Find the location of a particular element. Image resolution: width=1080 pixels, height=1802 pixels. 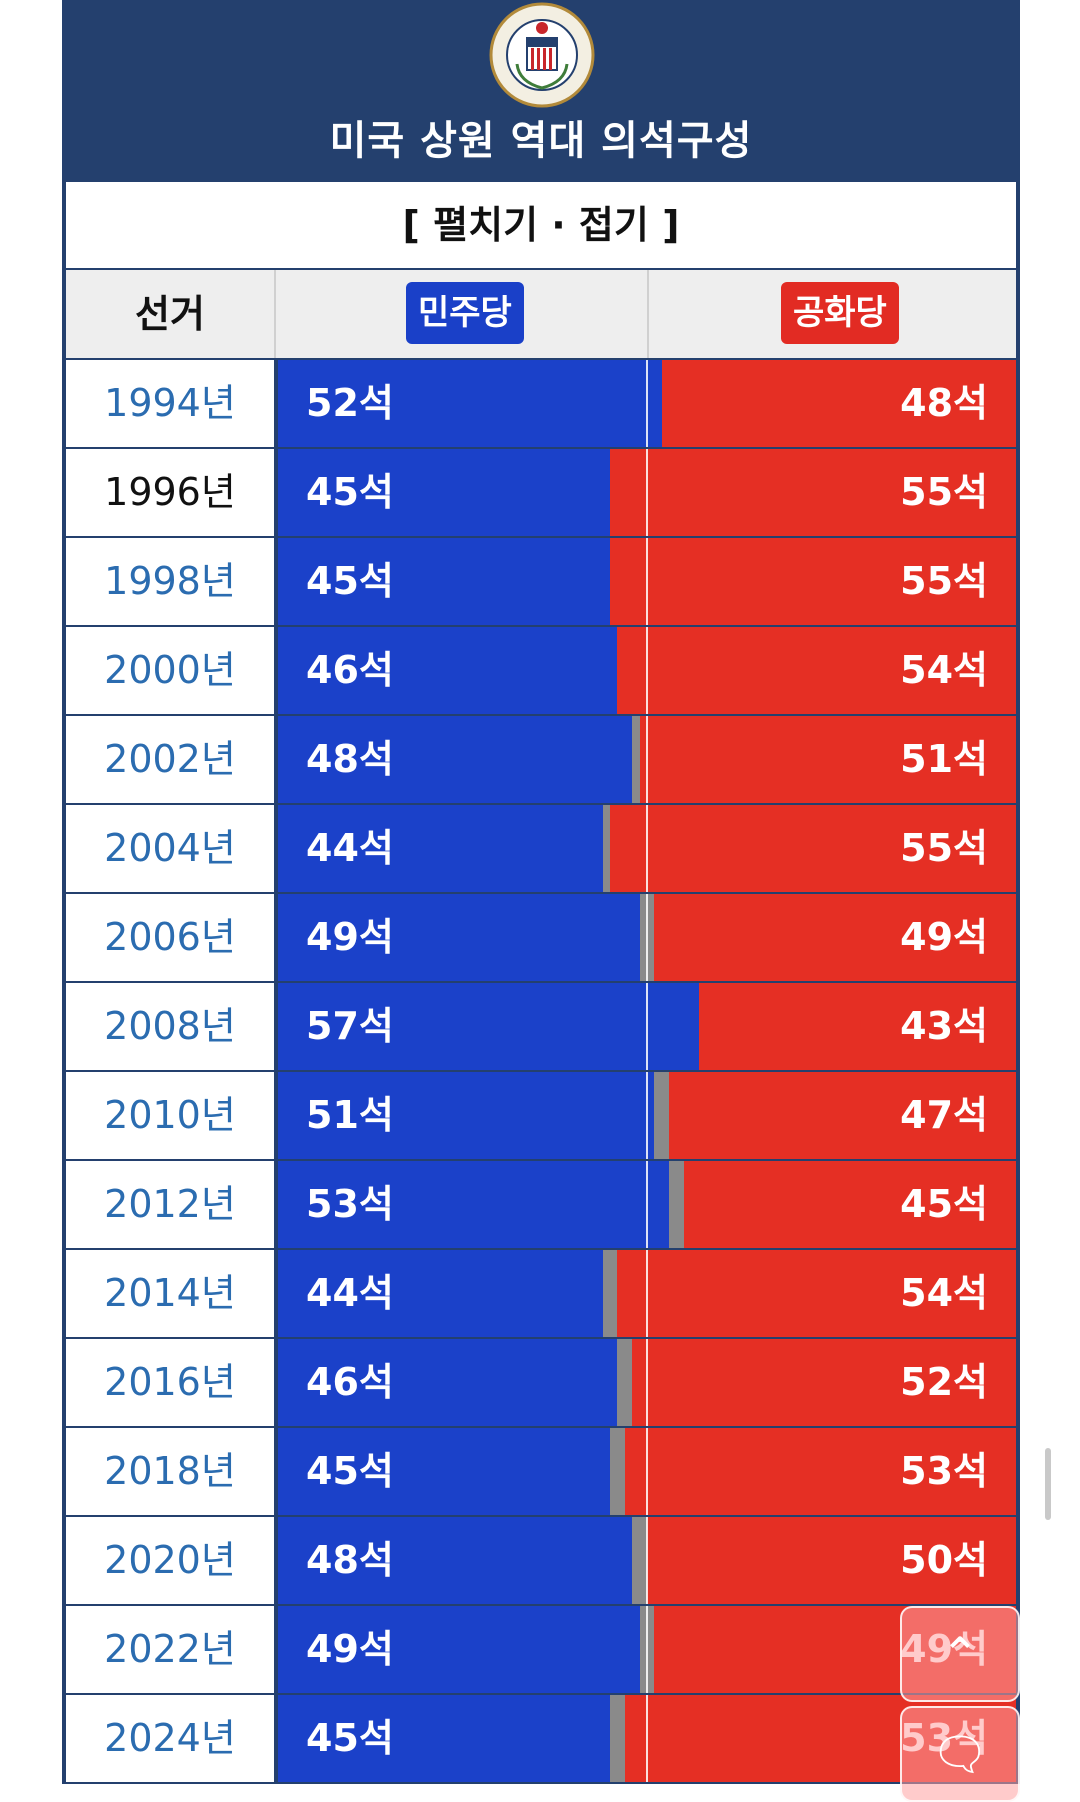

page-title: 미국 상원 역대 의석구성 is located at coordinates (541, 141).